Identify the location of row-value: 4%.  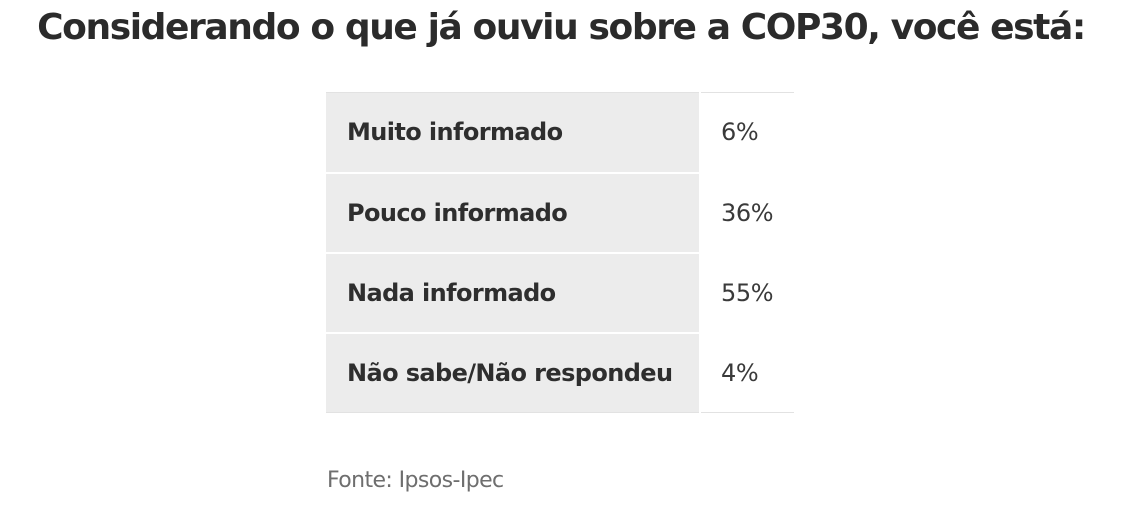
(746, 372).